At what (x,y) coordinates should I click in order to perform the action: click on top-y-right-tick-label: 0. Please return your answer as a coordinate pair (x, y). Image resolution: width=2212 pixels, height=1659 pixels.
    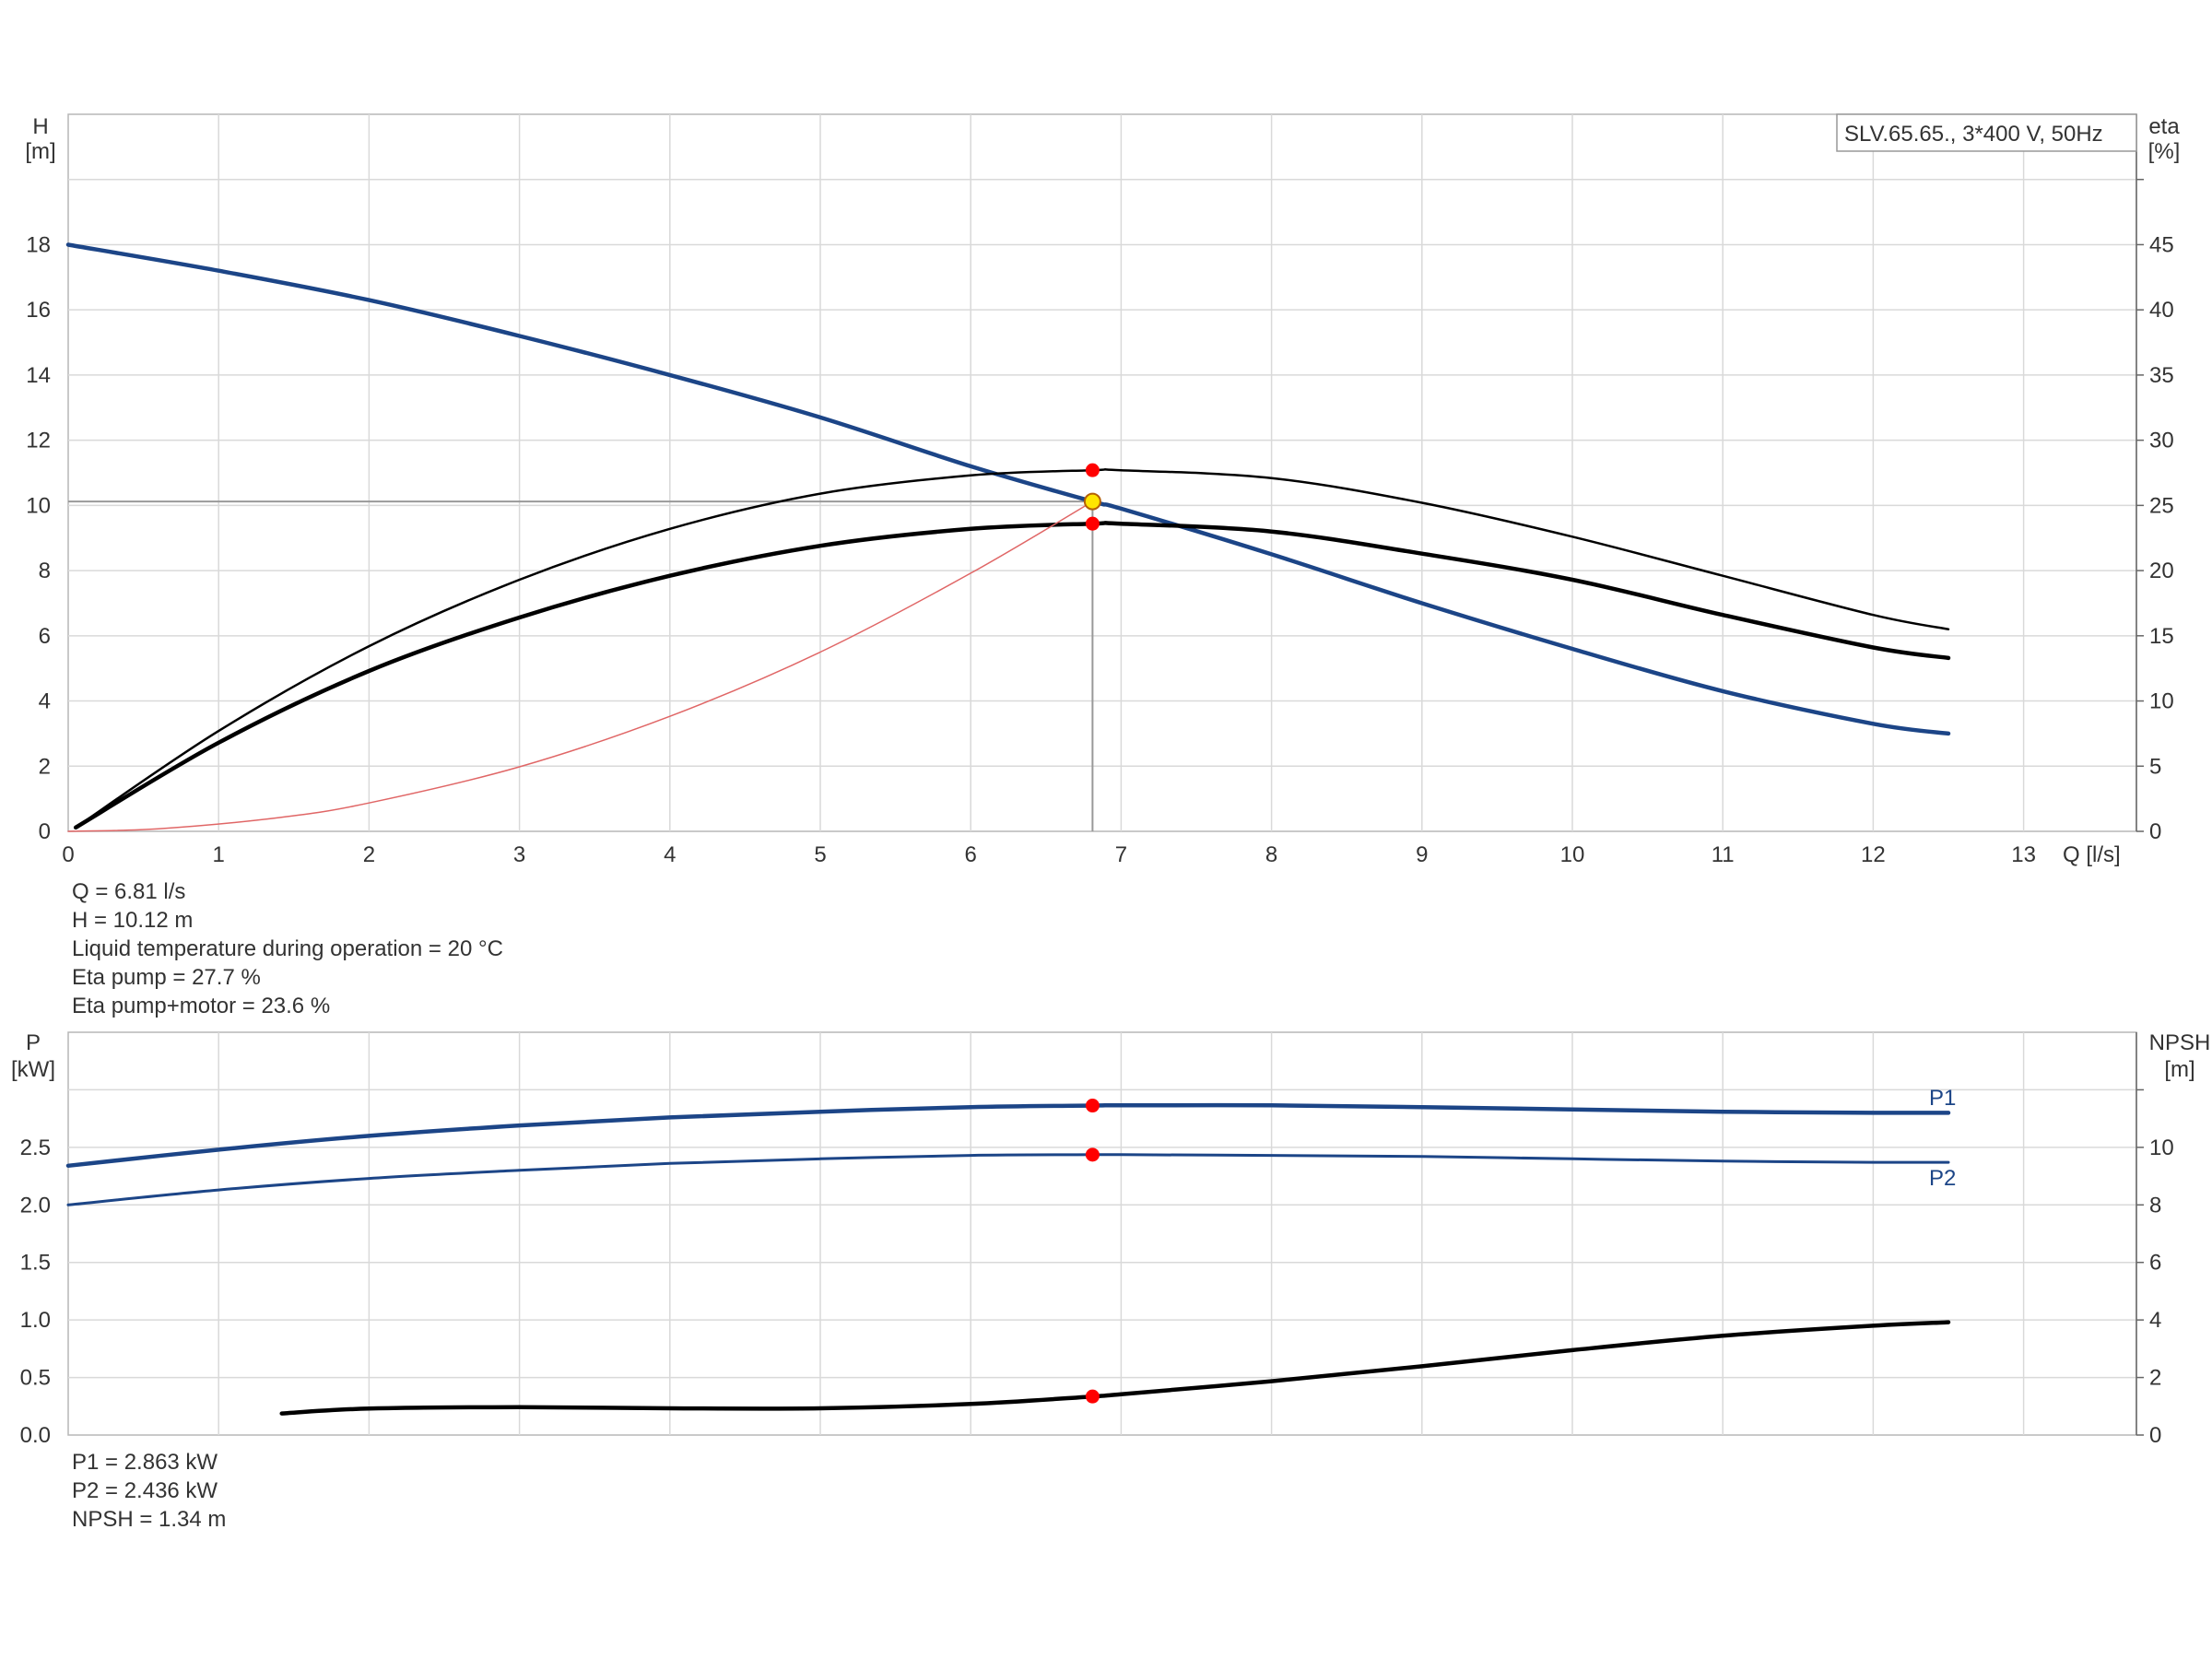
    Looking at the image, I should click on (2155, 831).